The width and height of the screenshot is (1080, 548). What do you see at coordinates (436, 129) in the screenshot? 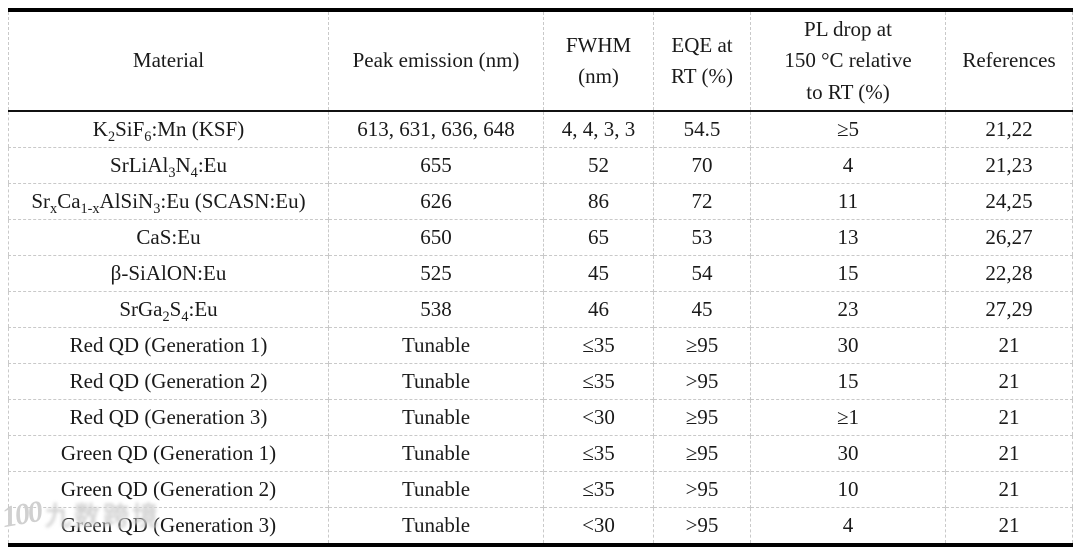
I see `cell-peak-emission: 613, 631, 636, 648` at bounding box center [436, 129].